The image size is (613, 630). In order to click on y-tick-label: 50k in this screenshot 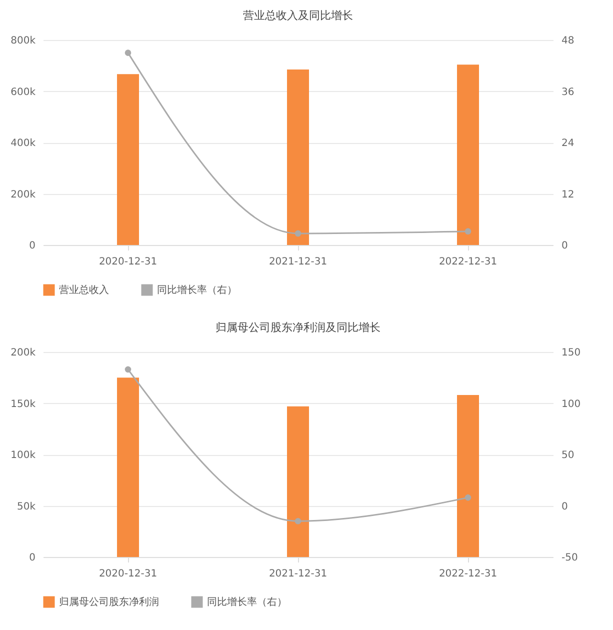, I will do `click(26, 506)`.